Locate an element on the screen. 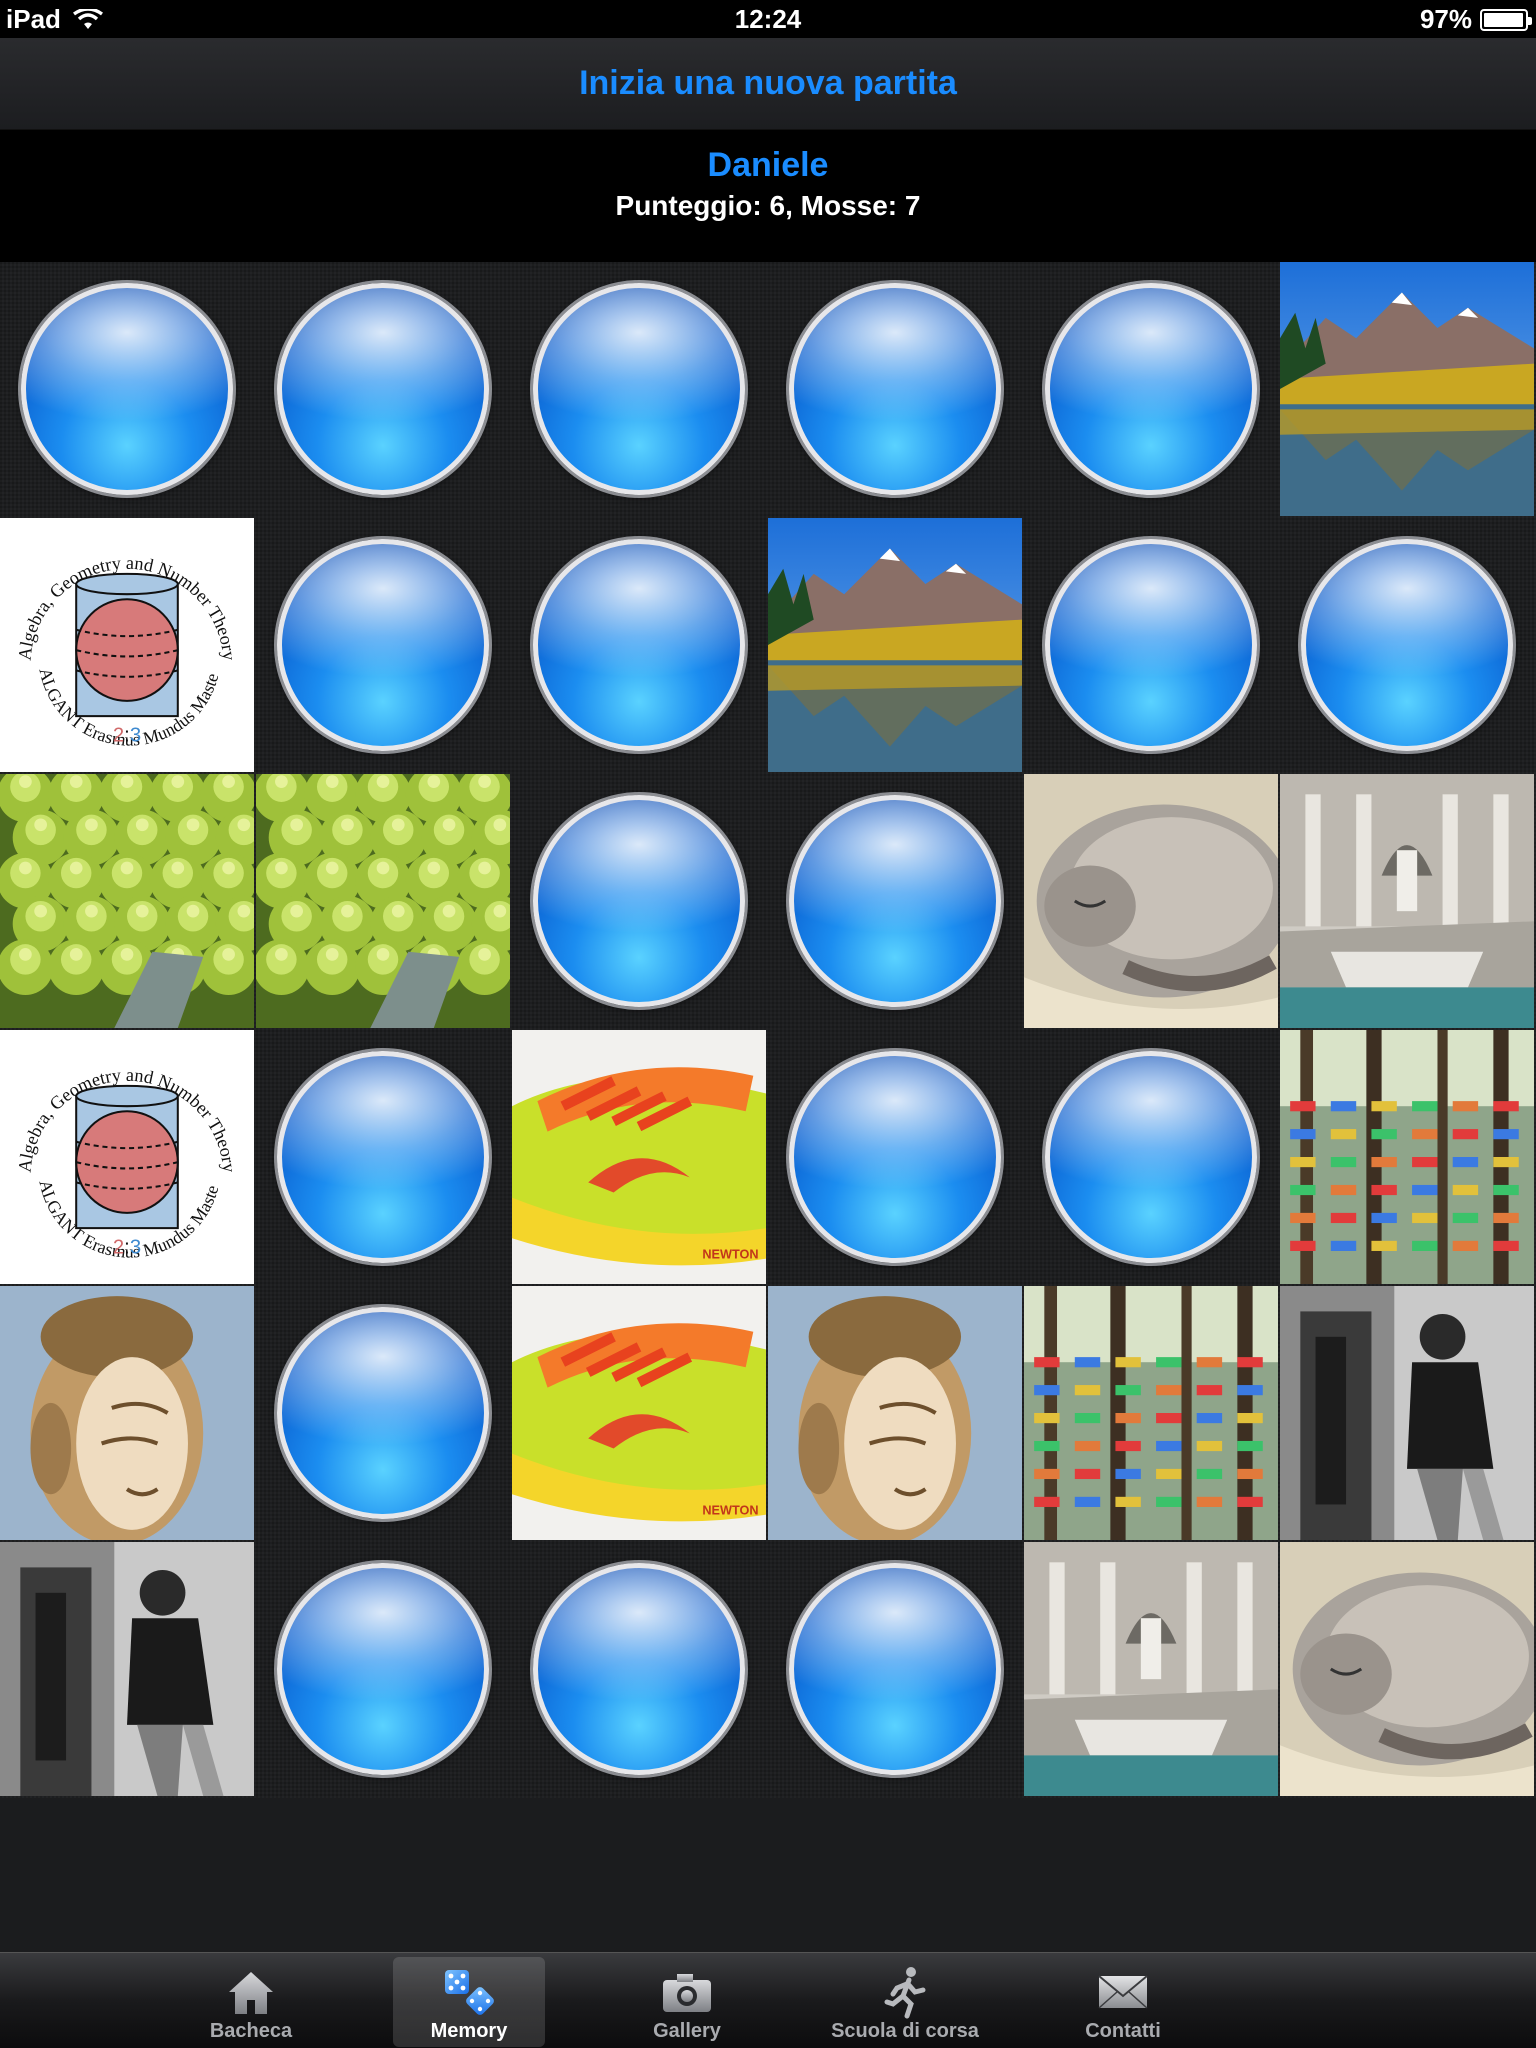 This screenshot has height=2048, width=1536. tab-label: Contatti is located at coordinates (1123, 2031).